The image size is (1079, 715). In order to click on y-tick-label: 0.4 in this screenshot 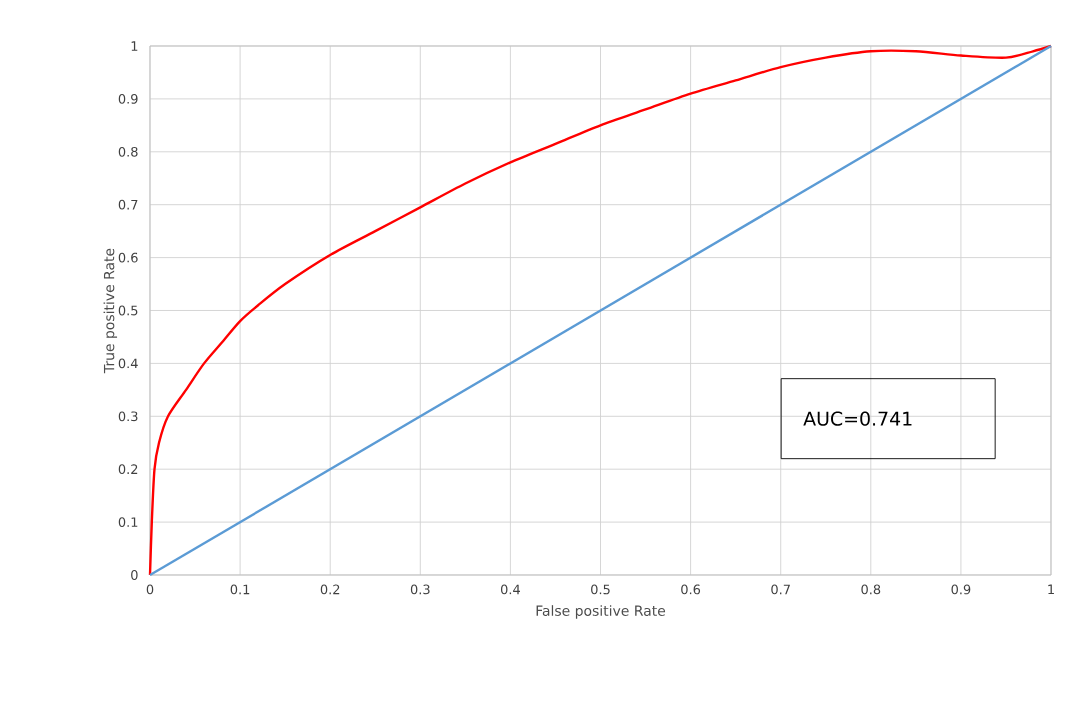, I will do `click(128, 363)`.